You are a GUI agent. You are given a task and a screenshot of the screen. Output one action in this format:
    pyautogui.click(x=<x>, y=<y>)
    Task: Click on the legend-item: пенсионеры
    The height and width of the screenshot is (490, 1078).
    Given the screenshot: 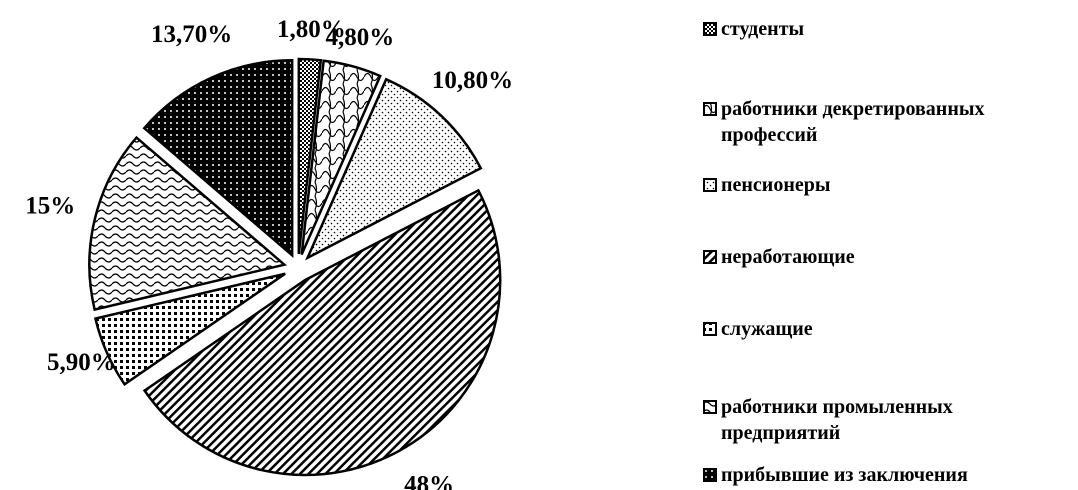 What is the action you would take?
    pyautogui.click(x=888, y=185)
    